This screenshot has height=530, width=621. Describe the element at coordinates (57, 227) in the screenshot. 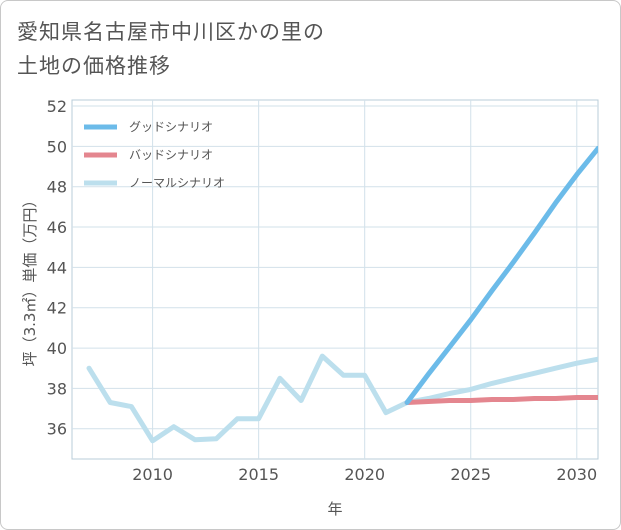

I see `y-tick-label: 46` at that location.